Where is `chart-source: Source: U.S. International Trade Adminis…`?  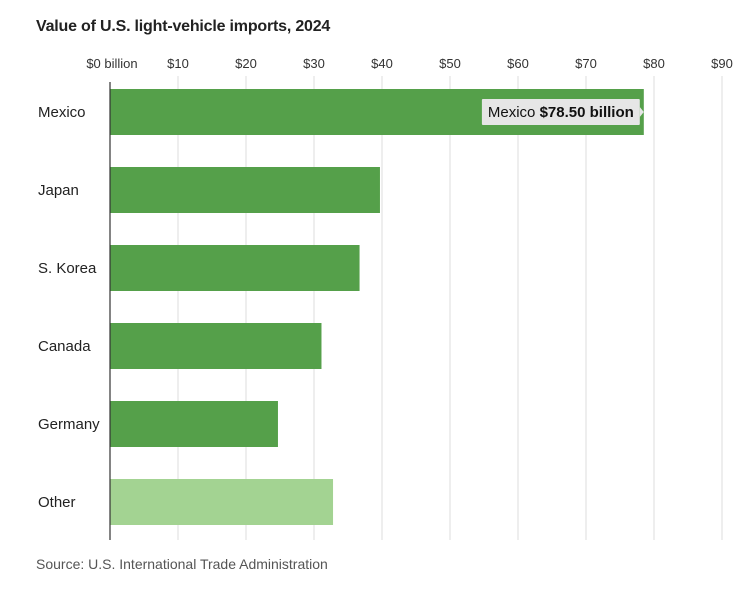 chart-source: Source: U.S. International Trade Adminis… is located at coordinates (182, 564).